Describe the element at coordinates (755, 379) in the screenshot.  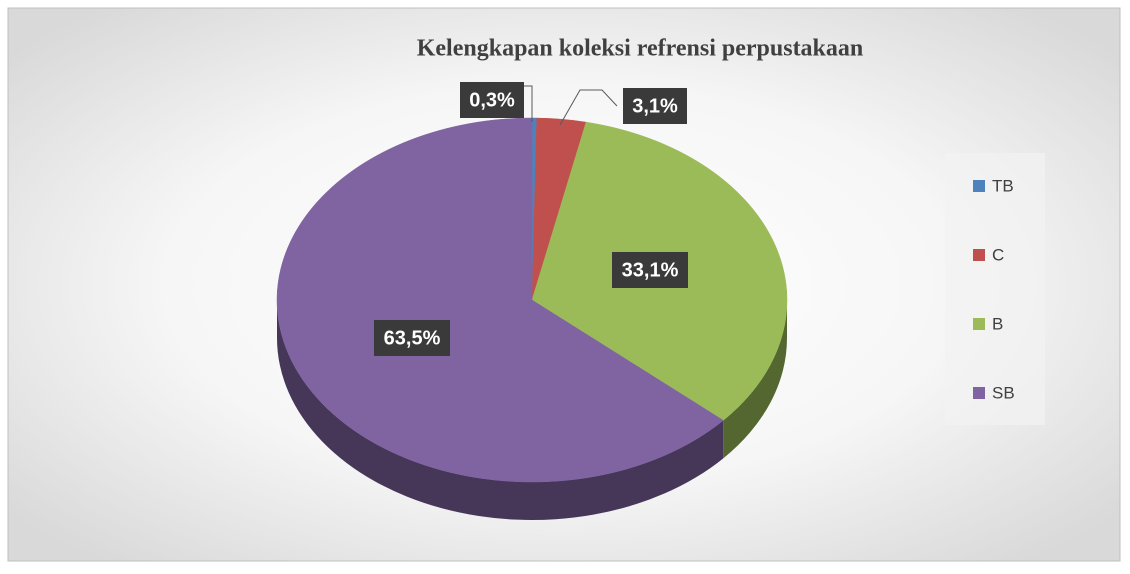
I see `pie-side` at that location.